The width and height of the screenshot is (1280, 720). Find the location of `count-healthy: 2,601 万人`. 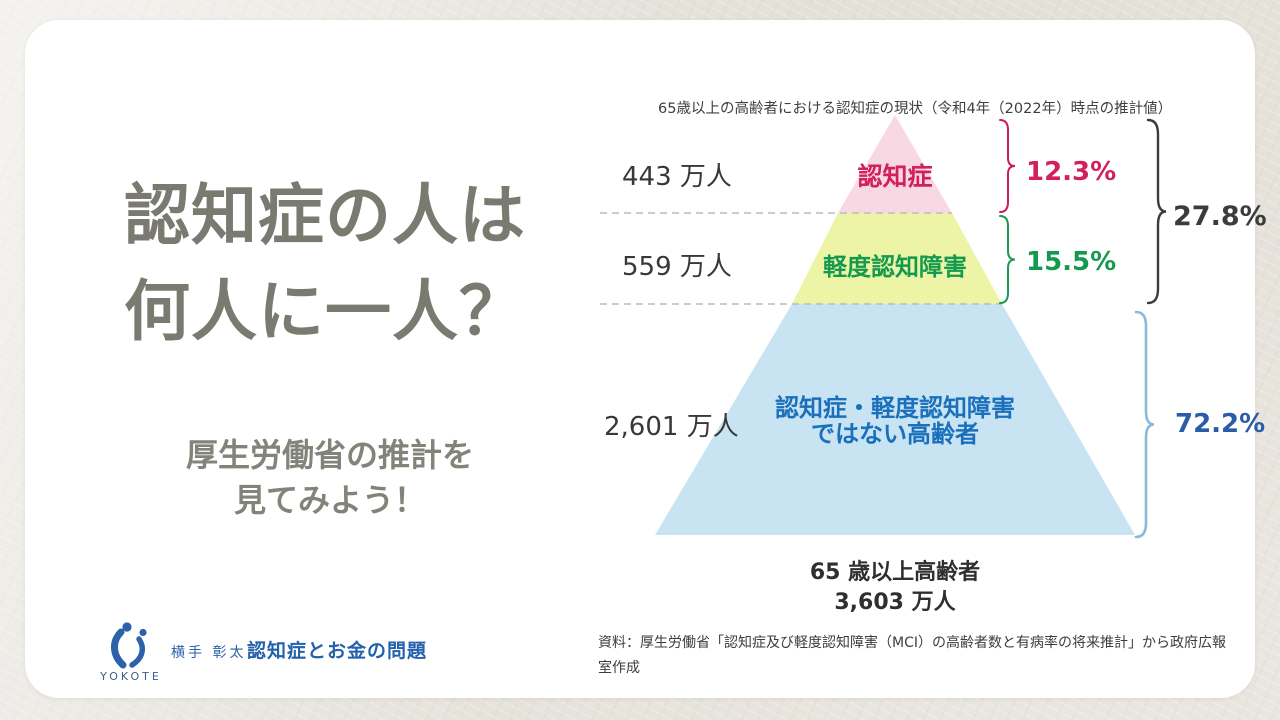

count-healthy: 2,601 万人 is located at coordinates (671, 427).